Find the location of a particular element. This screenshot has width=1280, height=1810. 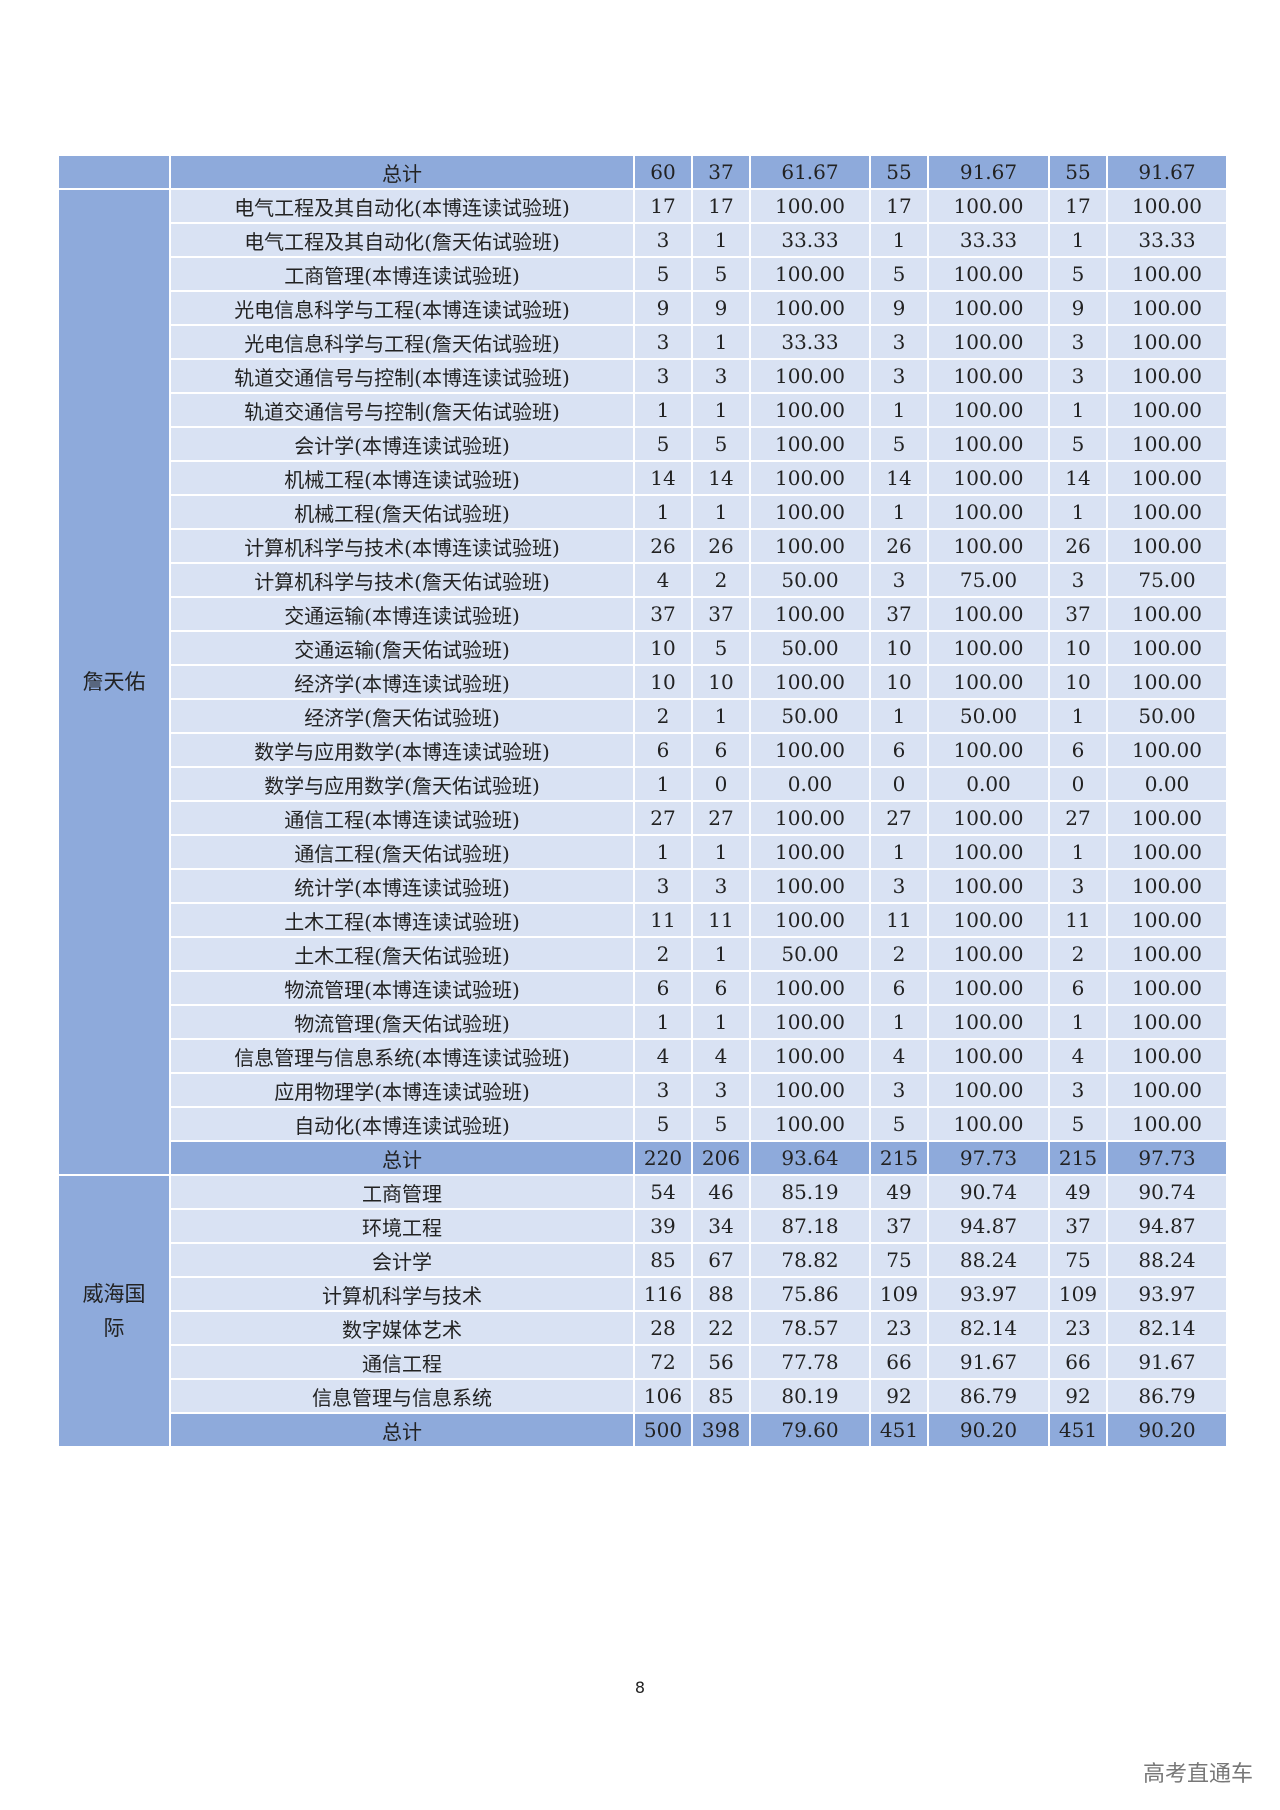

count-b-cell: 85 is located at coordinates (721, 1396).